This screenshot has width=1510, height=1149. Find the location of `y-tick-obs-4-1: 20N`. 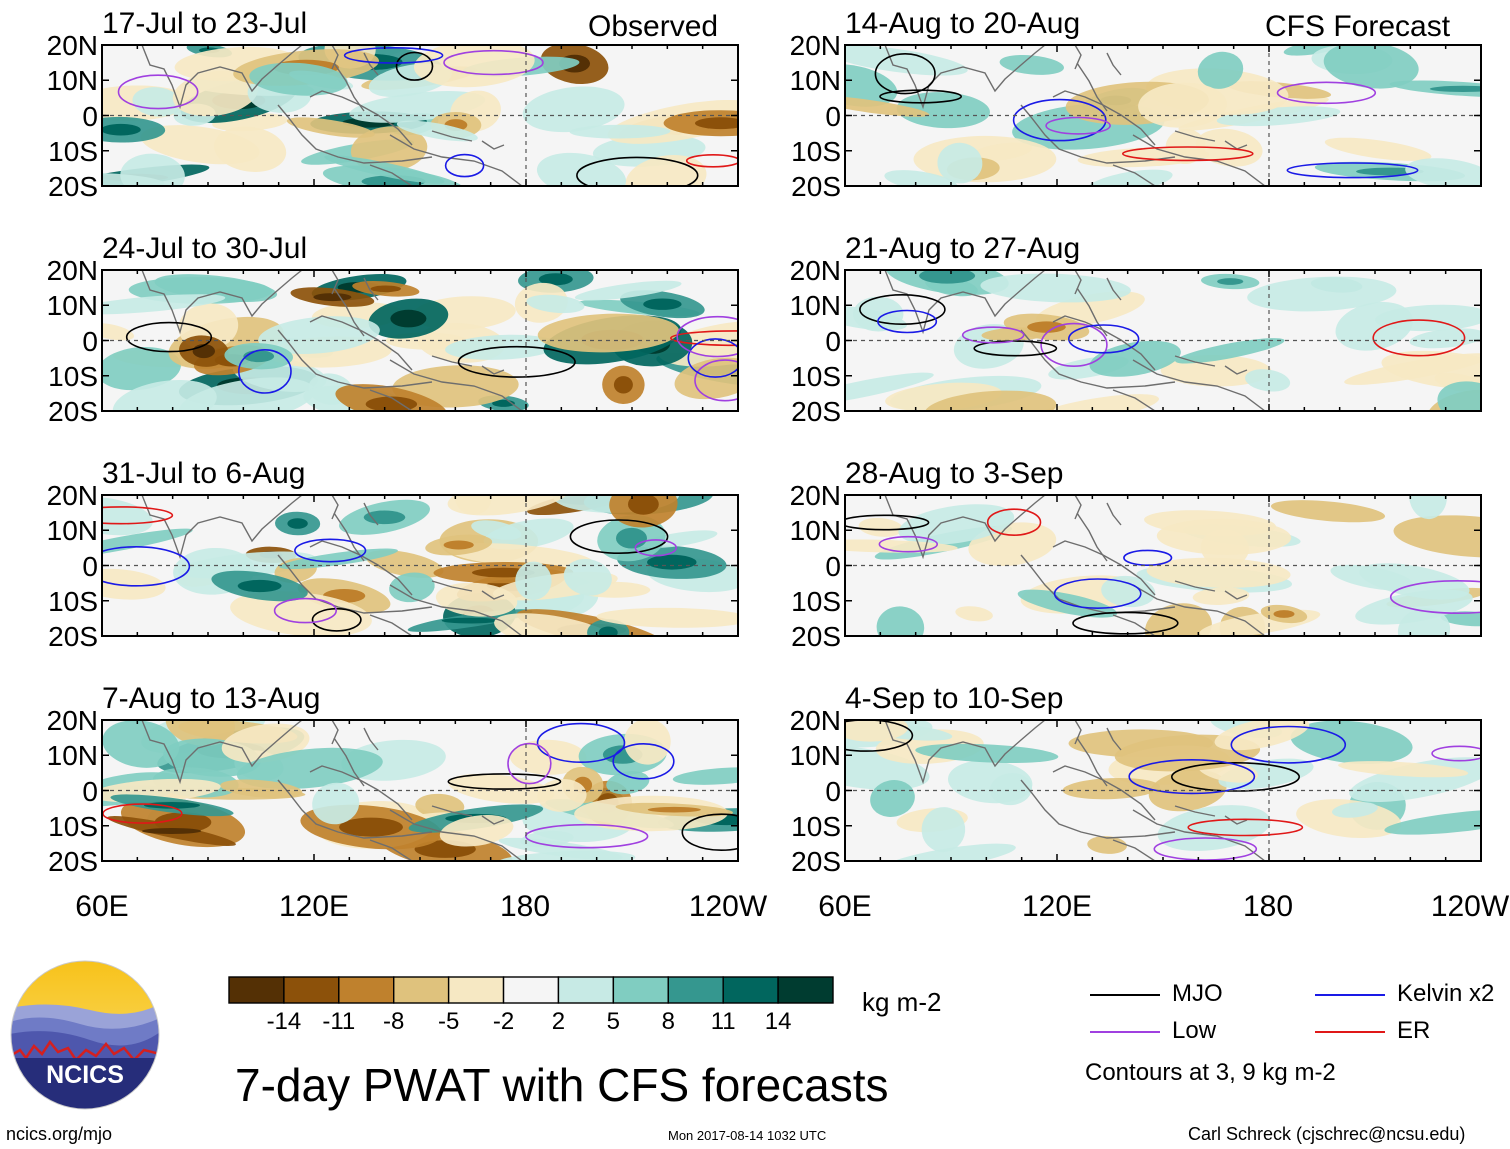

y-tick-obs-4-1: 20N is located at coordinates (72, 720).